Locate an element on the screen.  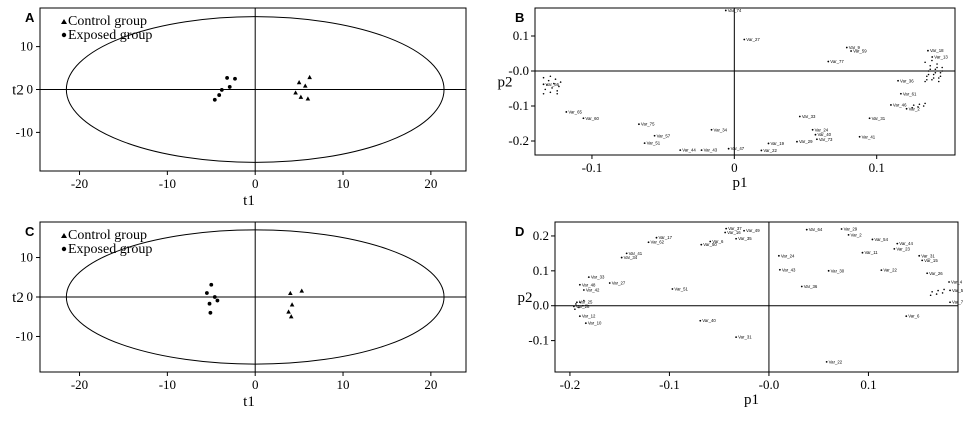
loading-point-label: Var_57 is located at coordinates (664, 135).